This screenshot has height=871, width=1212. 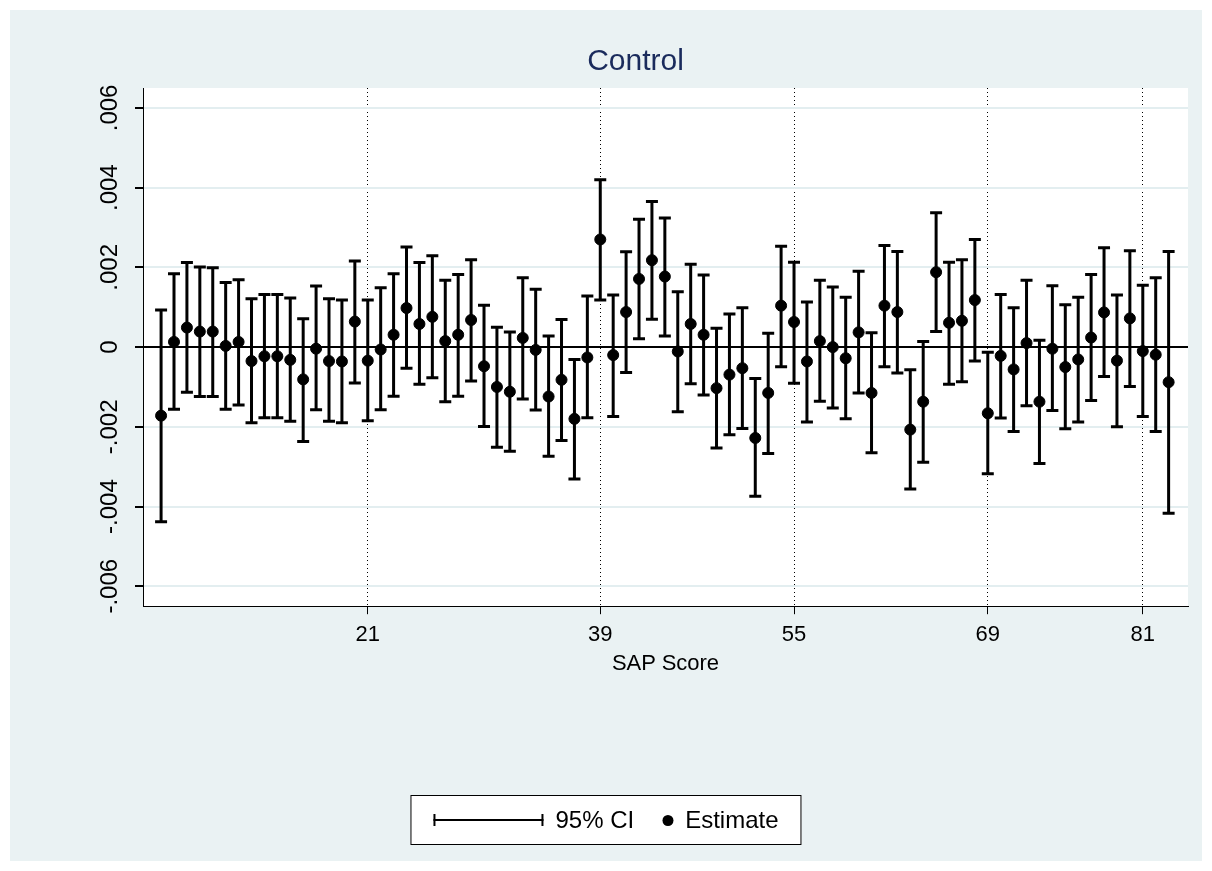 What do you see at coordinates (665, 662) in the screenshot?
I see `x-axis-title: SAP Score` at bounding box center [665, 662].